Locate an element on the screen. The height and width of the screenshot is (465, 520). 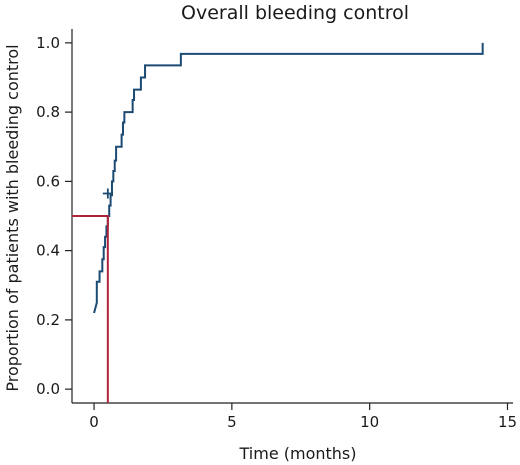
y-tick-label: 0.0 is located at coordinates (48, 389).